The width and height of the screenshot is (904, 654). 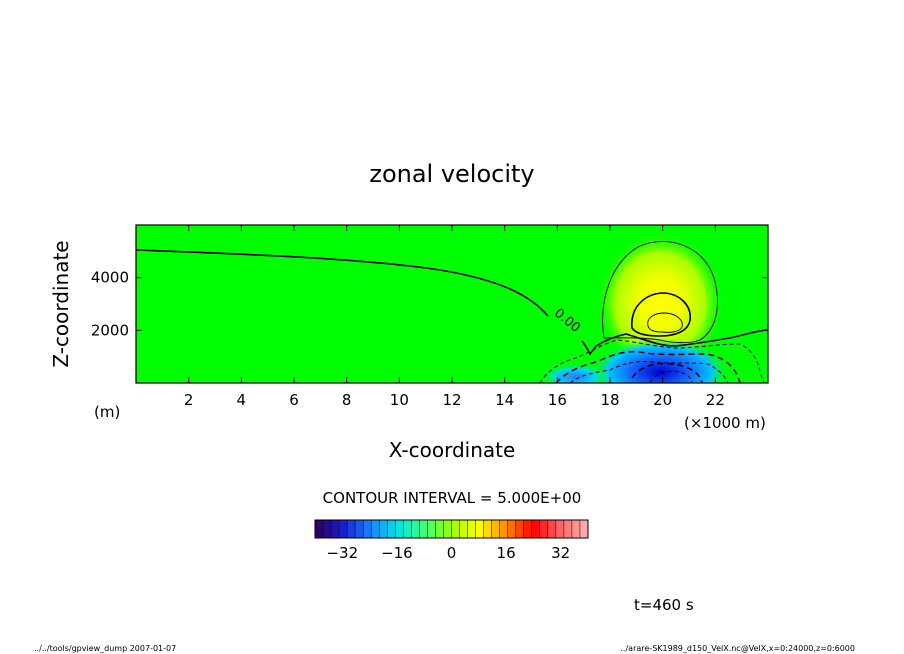 I want to click on x-tick-label: 18, so click(x=609, y=400).